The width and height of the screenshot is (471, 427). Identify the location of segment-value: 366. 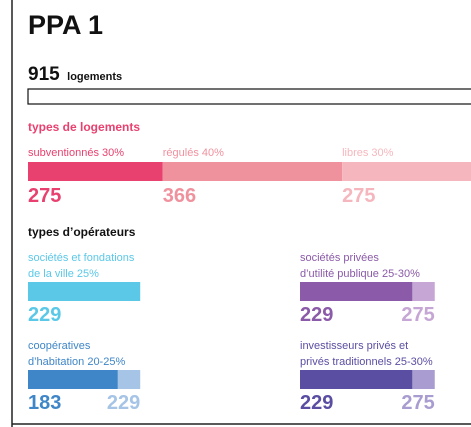
(179, 196).